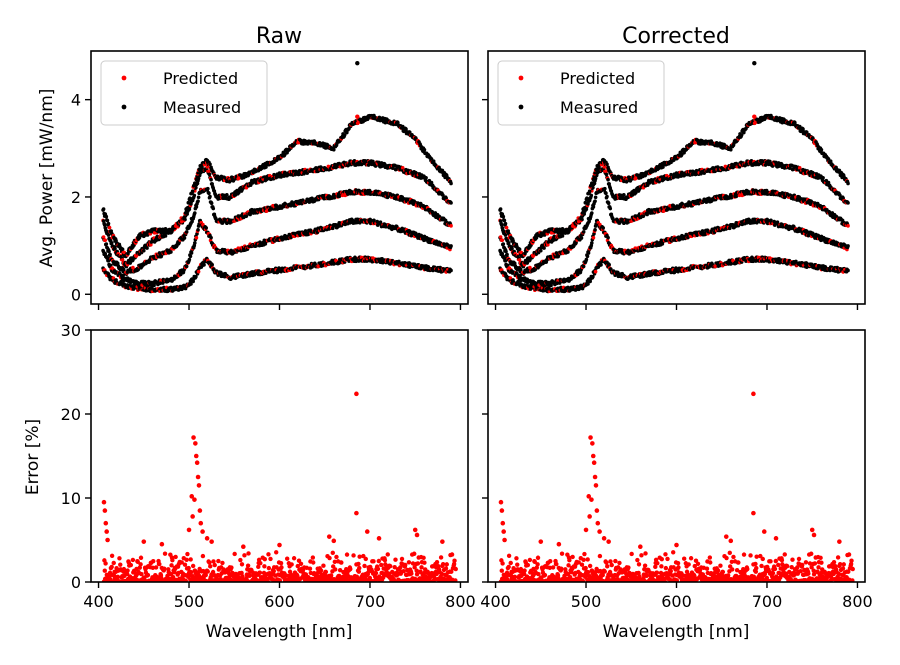 The height and width of the screenshot is (665, 900). What do you see at coordinates (47, 178) in the screenshot?
I see `top-ylabel: Avg. Power [mW/nm]` at bounding box center [47, 178].